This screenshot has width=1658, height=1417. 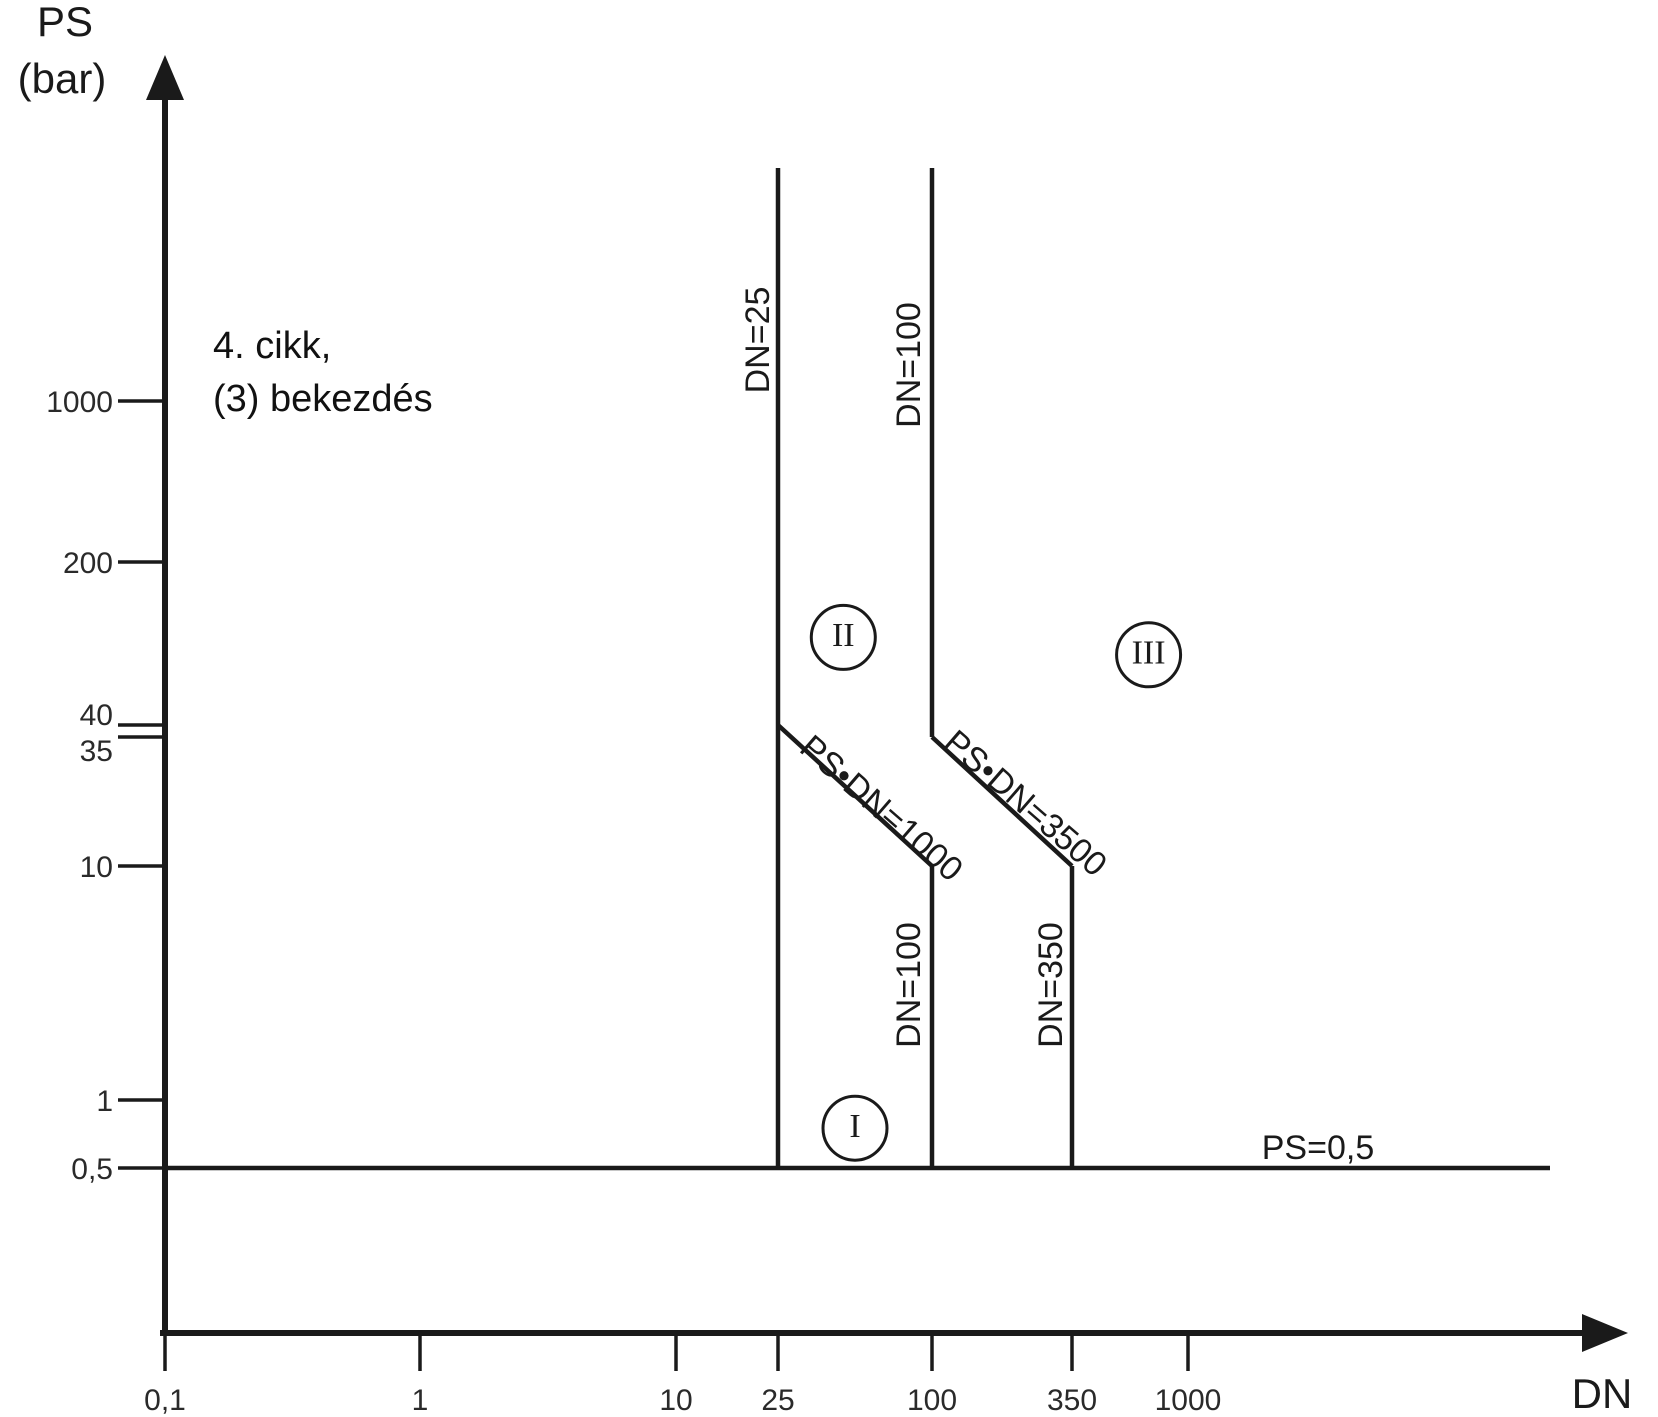 What do you see at coordinates (909, 365) in the screenshot?
I see `label-dn-100-upper-line: DN=100` at bounding box center [909, 365].